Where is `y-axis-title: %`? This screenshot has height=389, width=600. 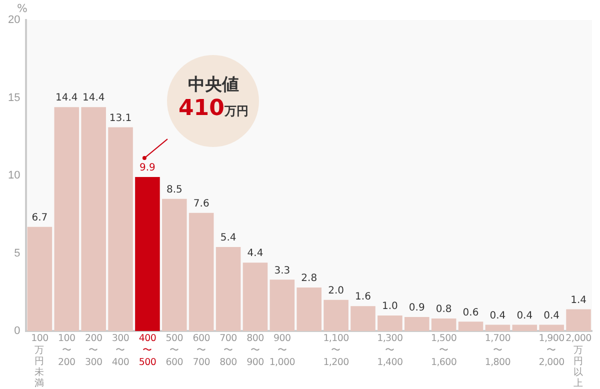
y-axis-title: % is located at coordinates (22, 8).